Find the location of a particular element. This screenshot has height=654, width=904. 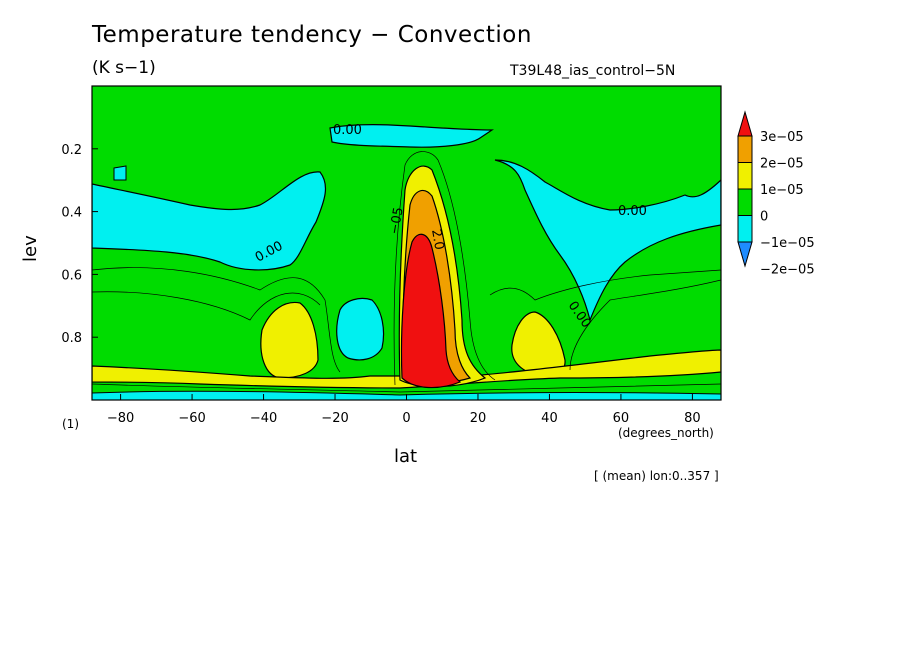

colorbar-top-arrow is located at coordinates (745, 123).